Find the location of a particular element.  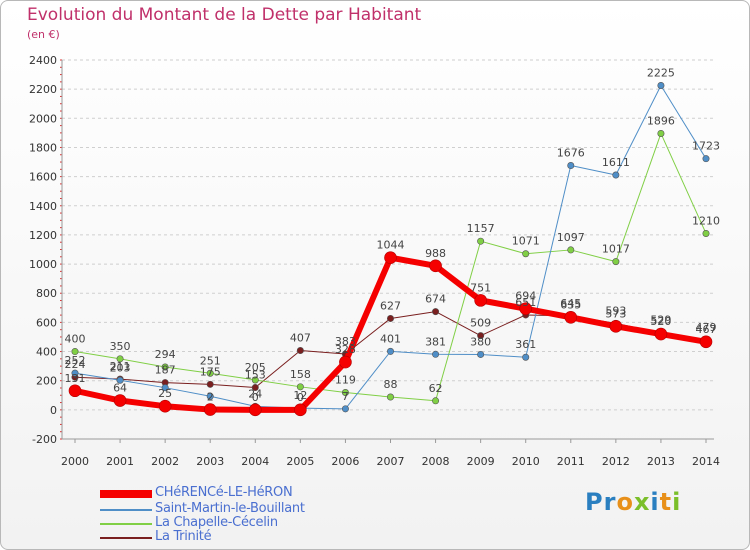

data-label: 1611 is located at coordinates (616, 162).